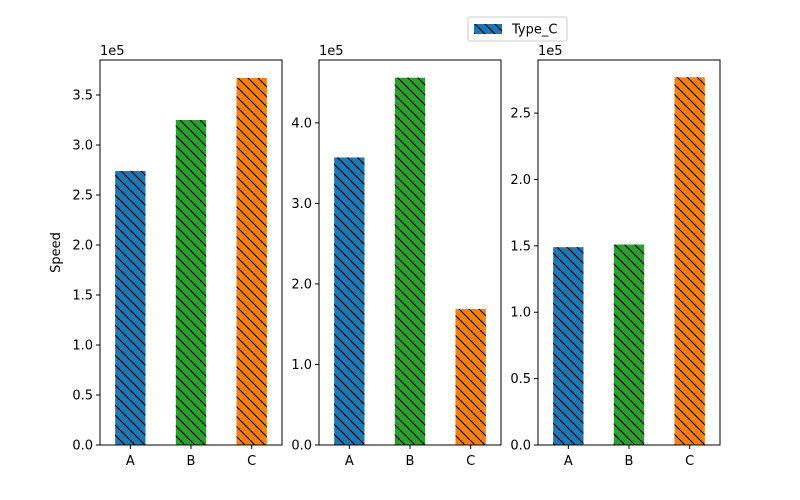 The height and width of the screenshot is (500, 800). I want to click on y-tick-label: 3.5, so click(82, 96).